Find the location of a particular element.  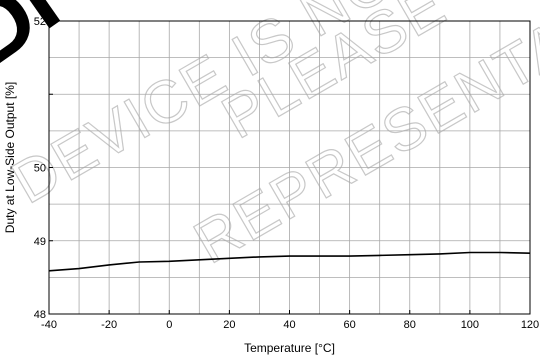

x-tick-label: 100 is located at coordinates (470, 325).